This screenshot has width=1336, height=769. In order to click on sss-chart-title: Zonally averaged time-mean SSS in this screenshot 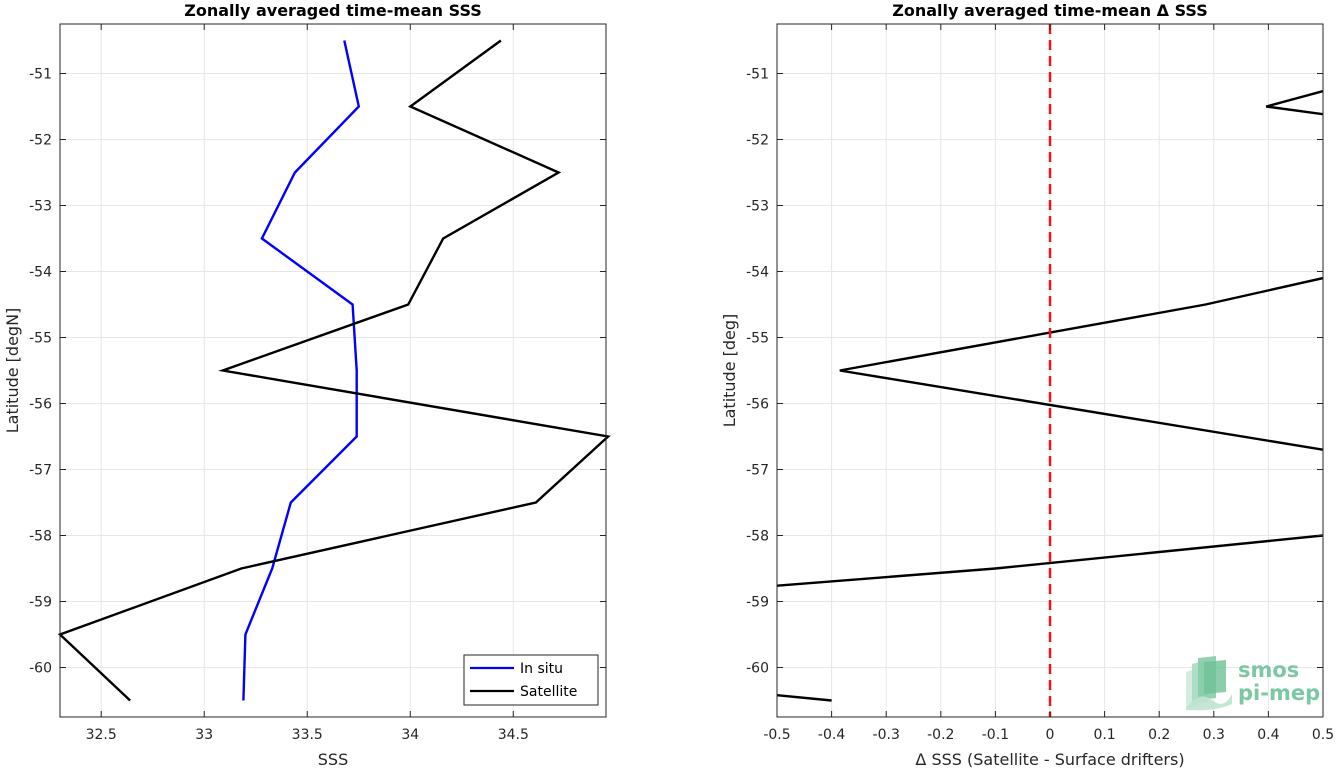, I will do `click(333, 10)`.